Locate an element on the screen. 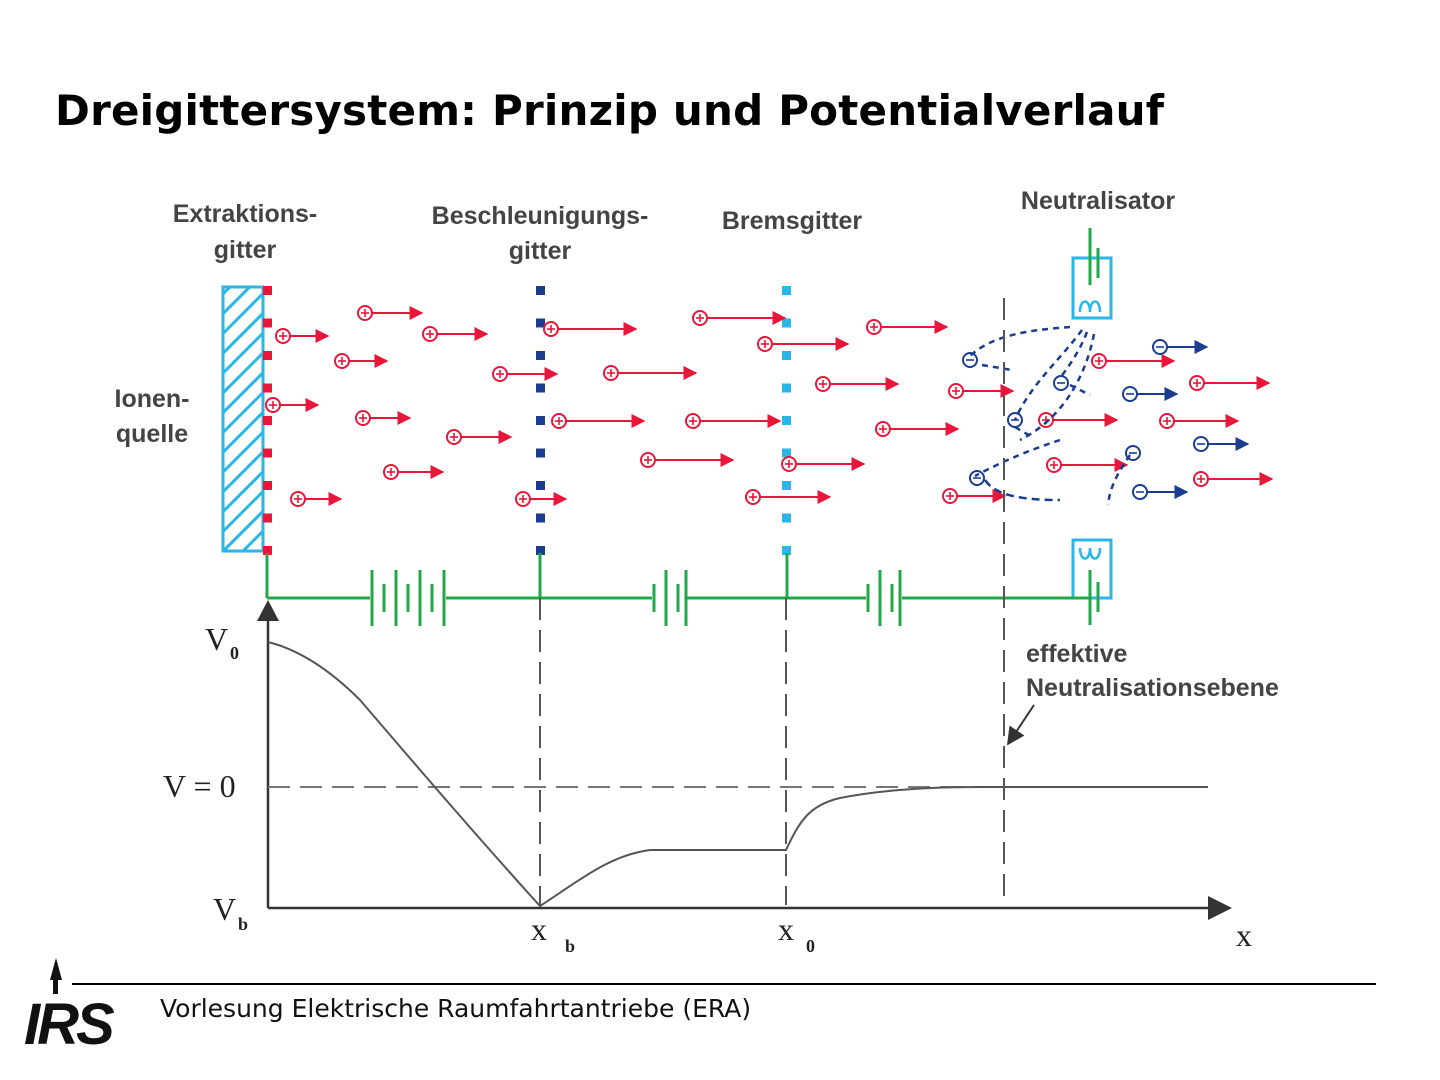 This screenshot has height=1080, width=1440. neutralizer-bottom is located at coordinates (1092, 581).